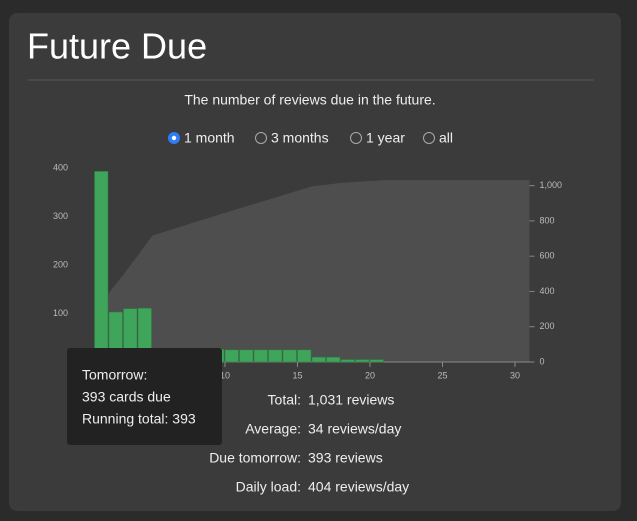  Describe the element at coordinates (551, 185) in the screenshot. I see `y2-tick-label: 1,000` at that location.